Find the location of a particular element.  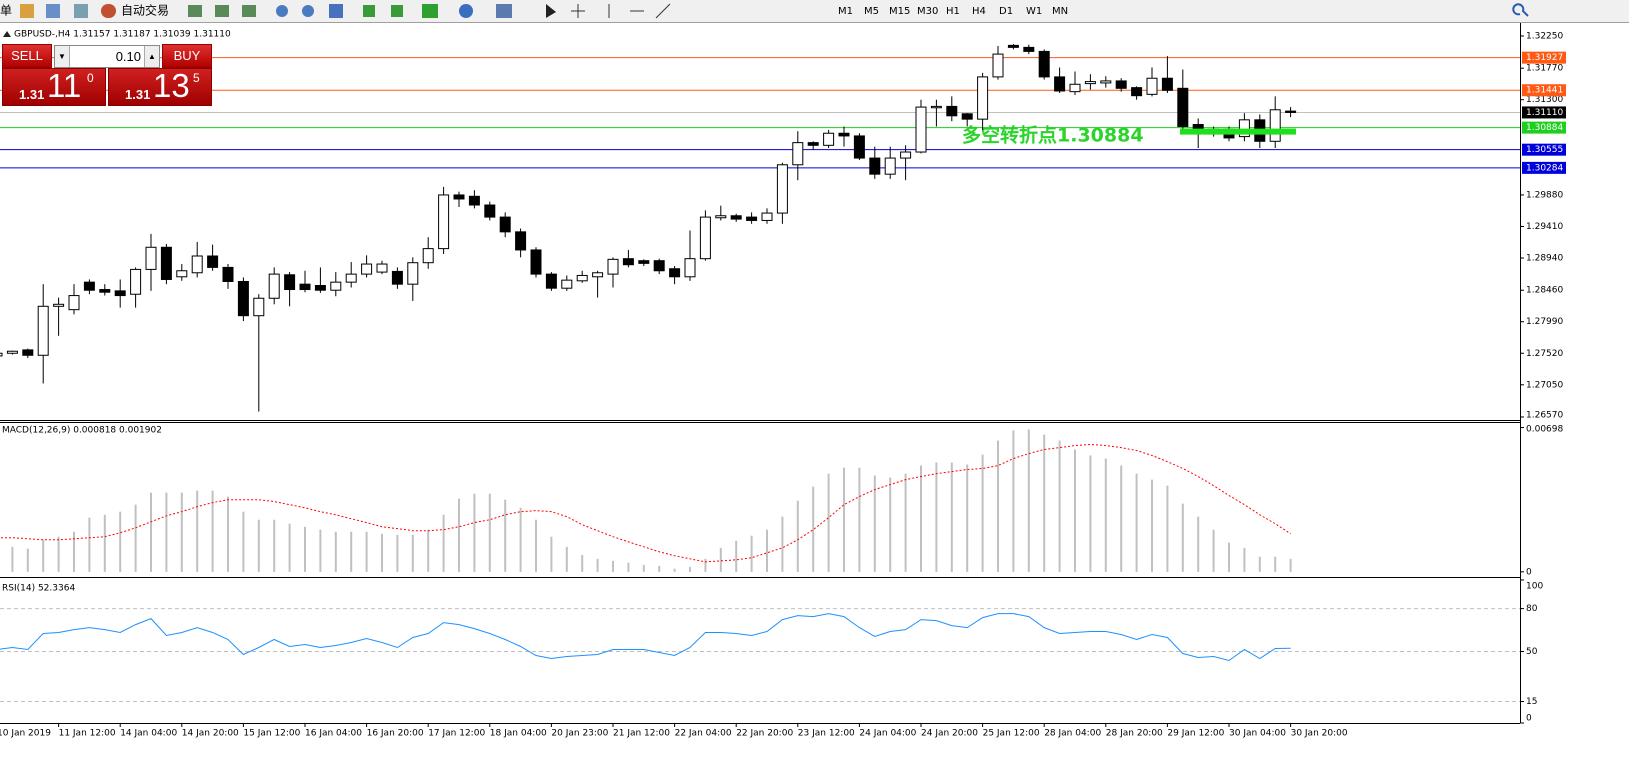

timeframe-button: M30 is located at coordinates (927, 11).